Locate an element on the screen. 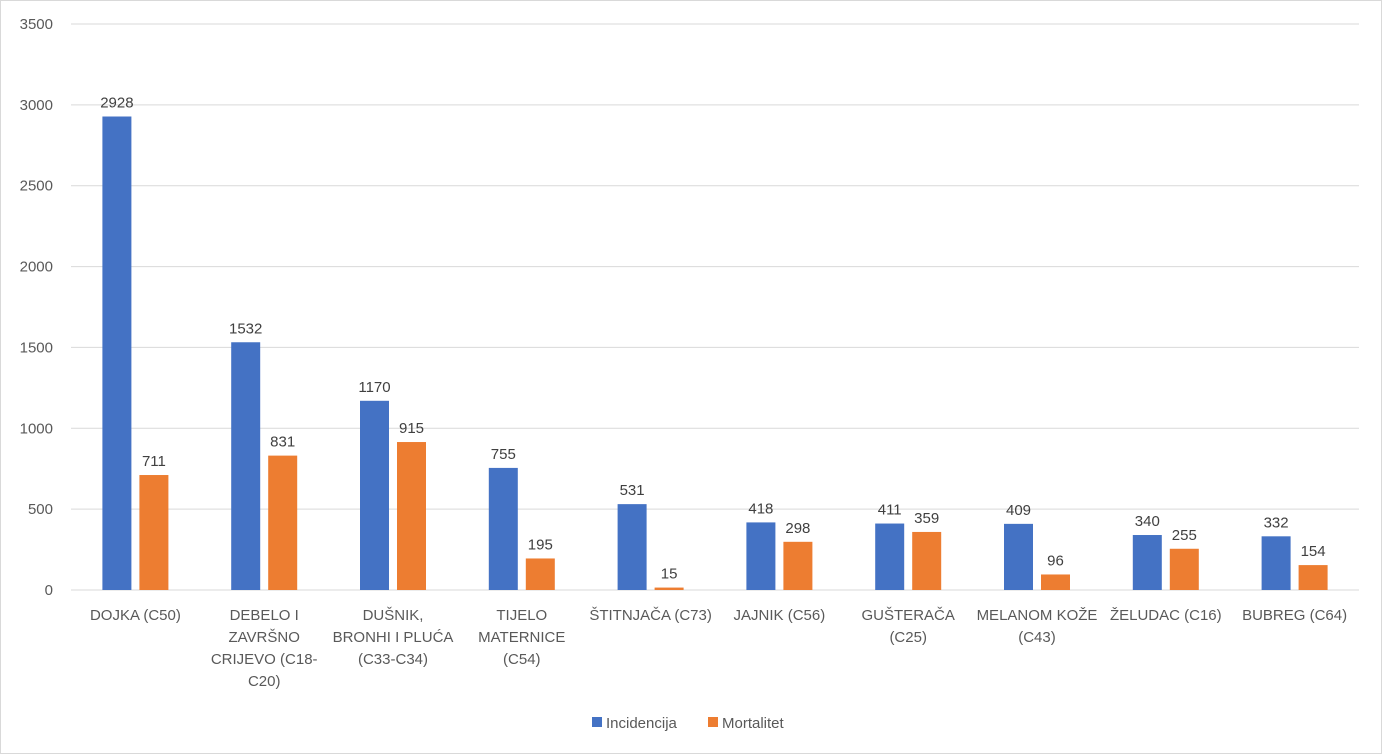 This screenshot has height=755, width=1382. y-tick-label: 1500 is located at coordinates (36, 347).